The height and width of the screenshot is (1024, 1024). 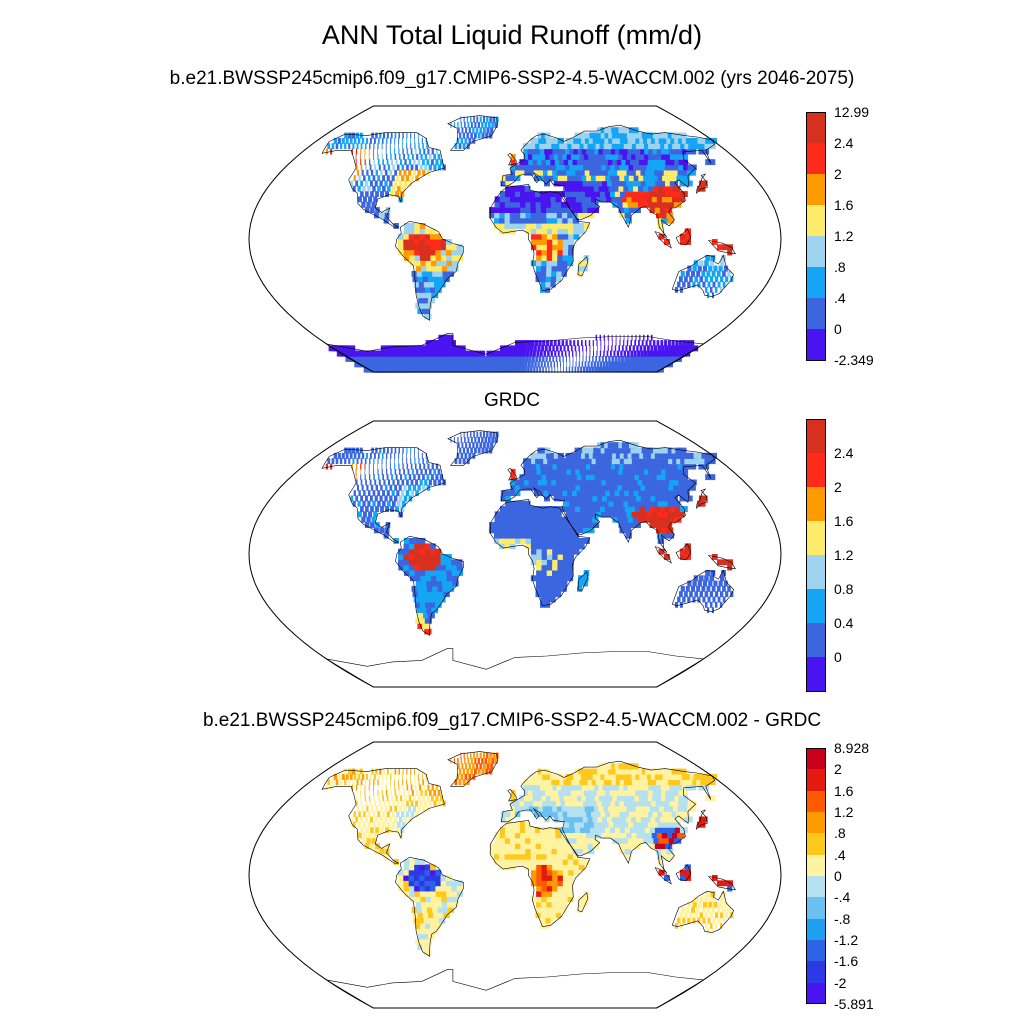 What do you see at coordinates (838, 769) in the screenshot?
I see `colorbar-label: 2` at bounding box center [838, 769].